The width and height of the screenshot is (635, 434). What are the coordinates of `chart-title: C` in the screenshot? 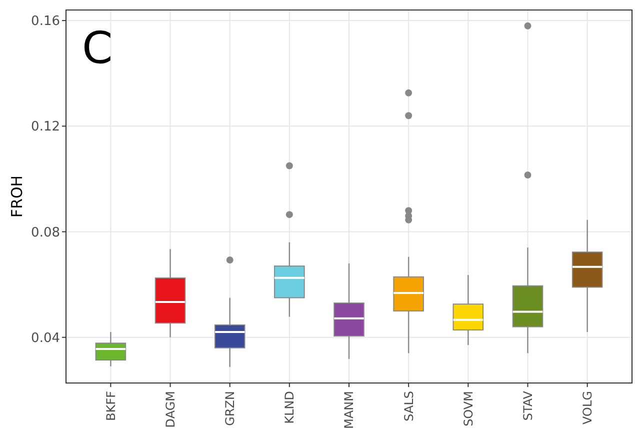 It's located at (97, 48).